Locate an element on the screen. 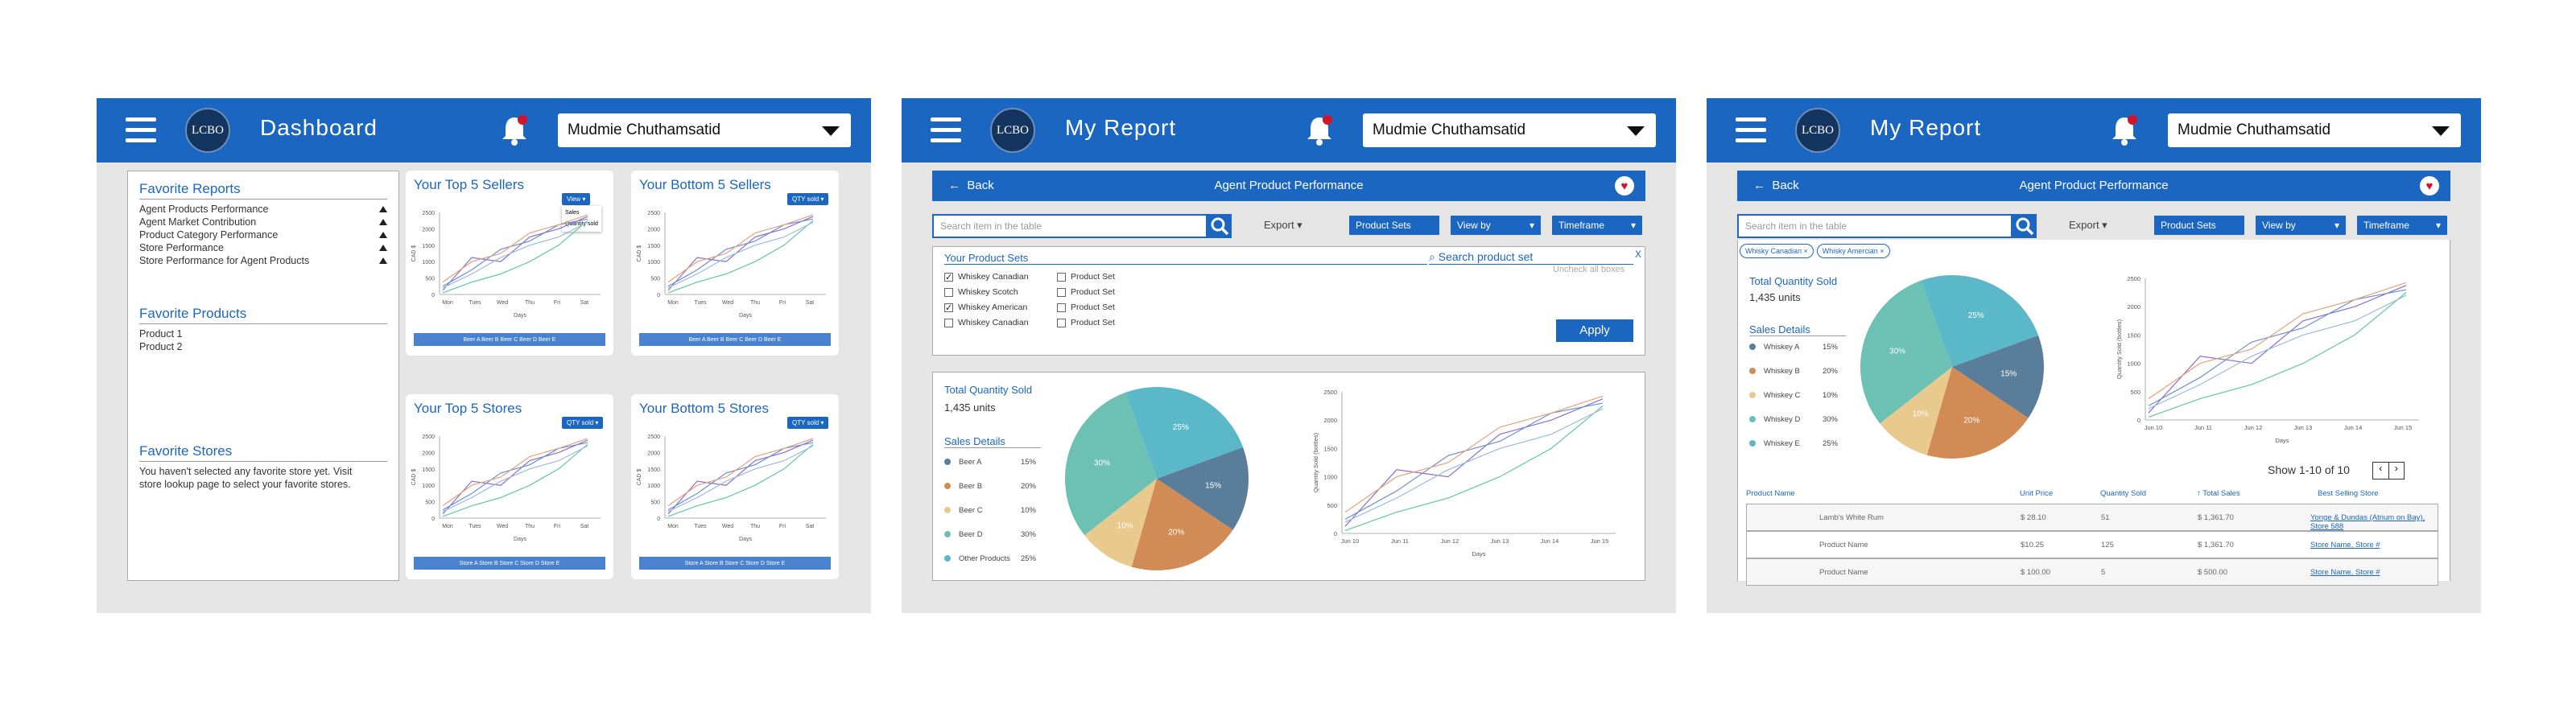  favorite-reports-title: Favorite Reports is located at coordinates (263, 191).